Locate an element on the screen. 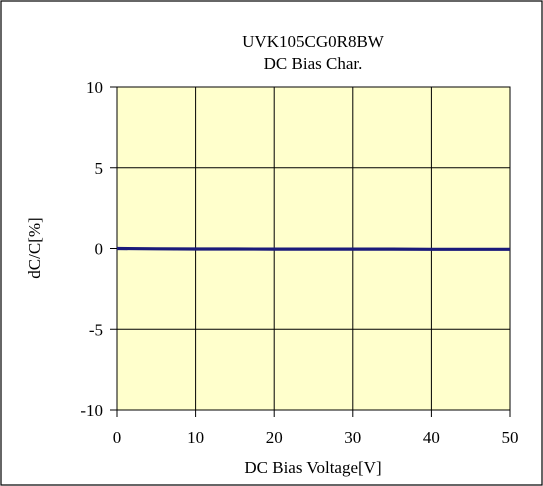  chart-title: UVK105CG0R8BW is located at coordinates (313, 41).